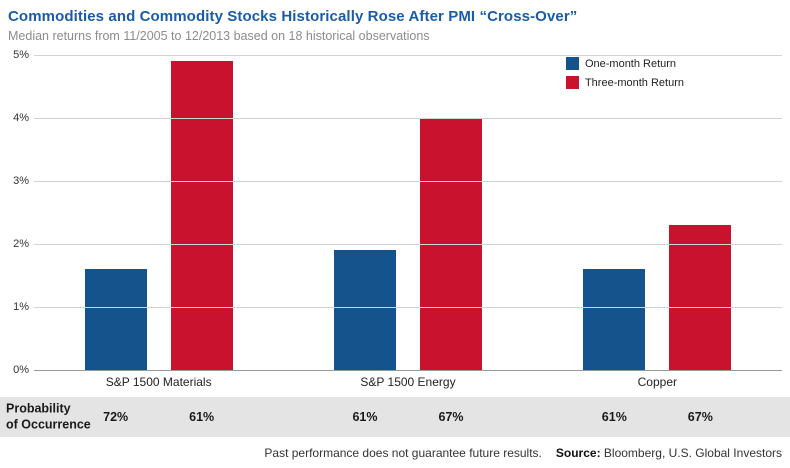 This screenshot has height=468, width=790. I want to click on probability-label-line: Probability, so click(38, 408).